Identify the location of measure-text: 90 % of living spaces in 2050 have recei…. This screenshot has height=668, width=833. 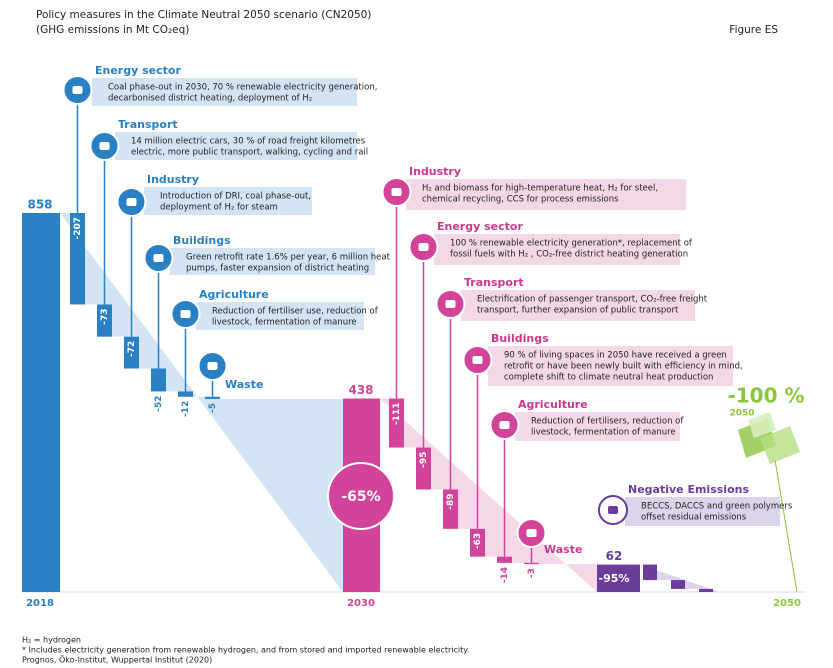
(615, 356).